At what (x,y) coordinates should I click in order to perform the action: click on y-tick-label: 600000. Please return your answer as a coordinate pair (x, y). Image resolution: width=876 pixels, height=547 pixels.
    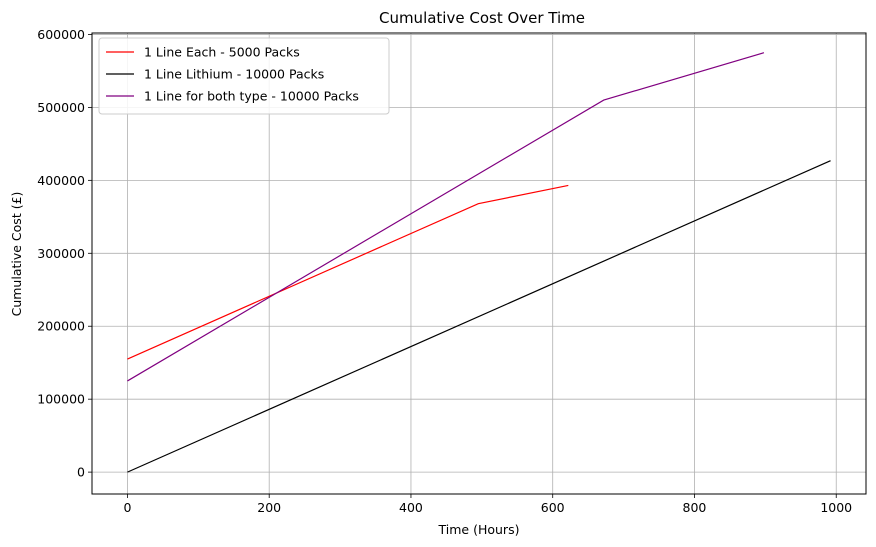
    Looking at the image, I should click on (61, 34).